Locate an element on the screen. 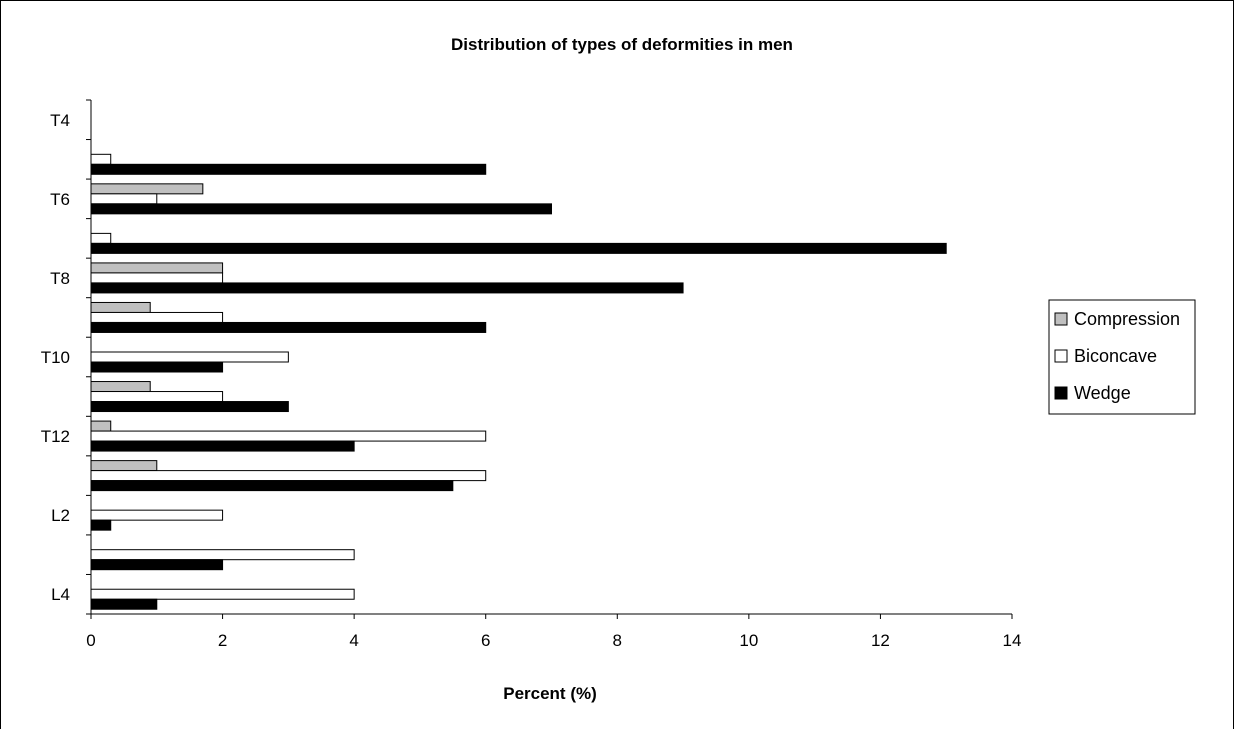 This screenshot has height=729, width=1234. legend-swatch-biconcave is located at coordinates (1061, 356).